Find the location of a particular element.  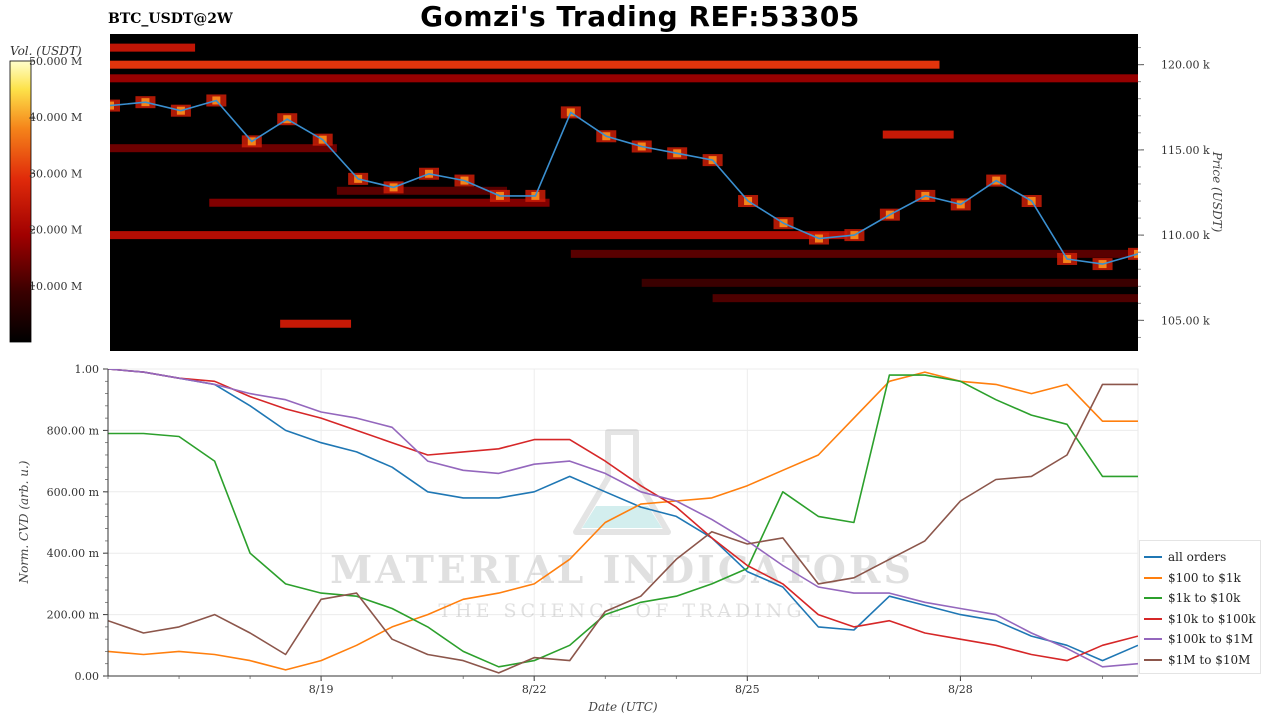

colorbar-tick-label: 40.000 M is located at coordinates (55, 117).